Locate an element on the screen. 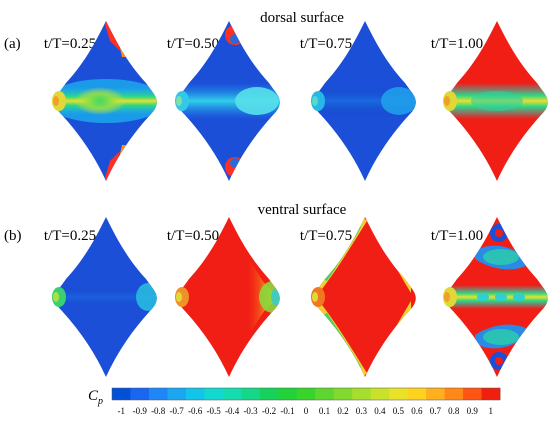 The image size is (550, 425). colorbar-tick-label: -0.6 is located at coordinates (195, 411).